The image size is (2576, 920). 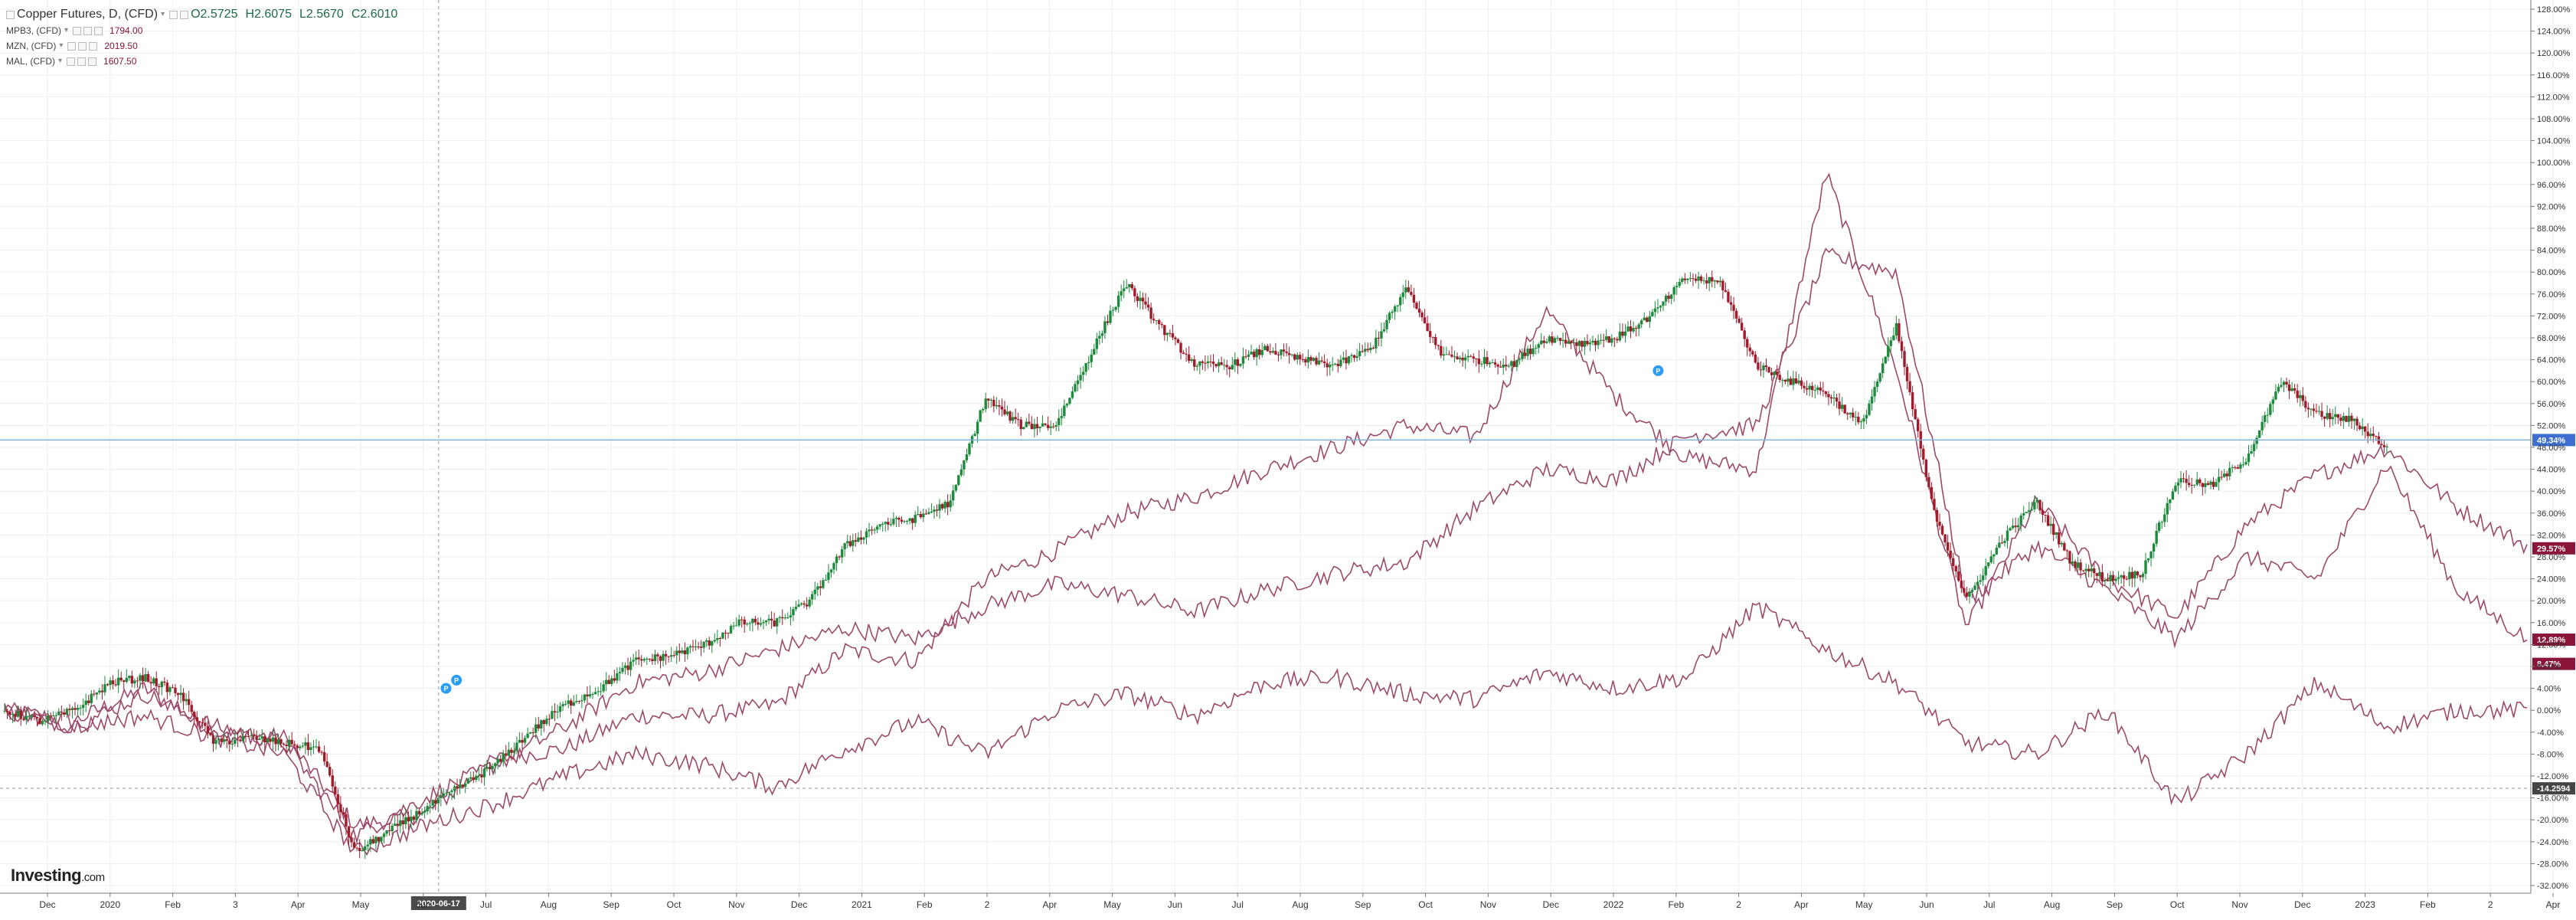 I want to click on chevron-down-icon: ▾, so click(x=60, y=61).